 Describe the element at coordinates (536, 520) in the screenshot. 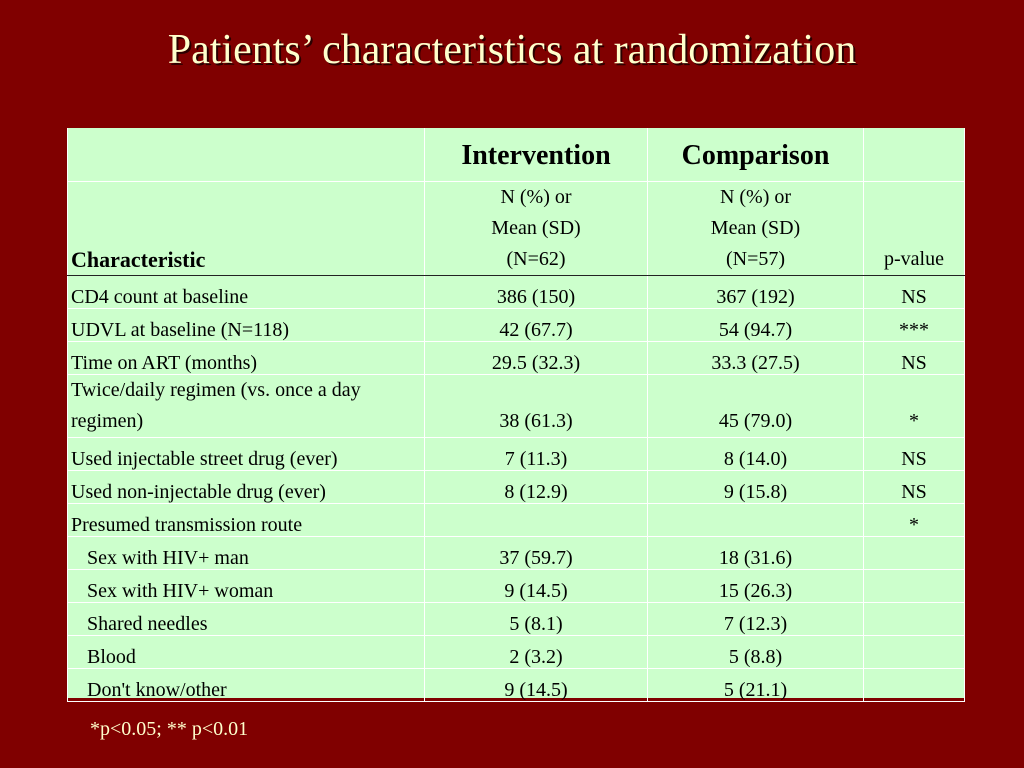

I see `intervention-cell` at that location.